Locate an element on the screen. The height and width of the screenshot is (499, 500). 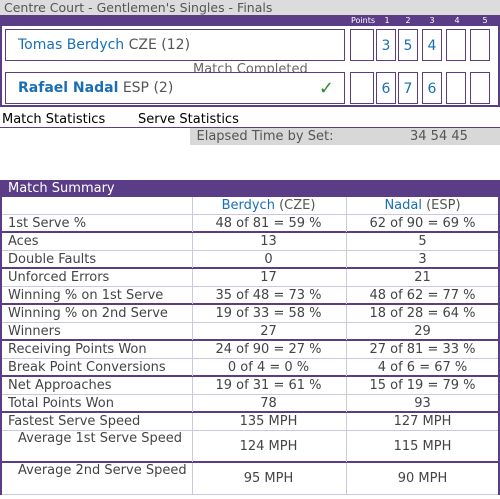
stat-label: Receiving Points Won is located at coordinates (77, 349).